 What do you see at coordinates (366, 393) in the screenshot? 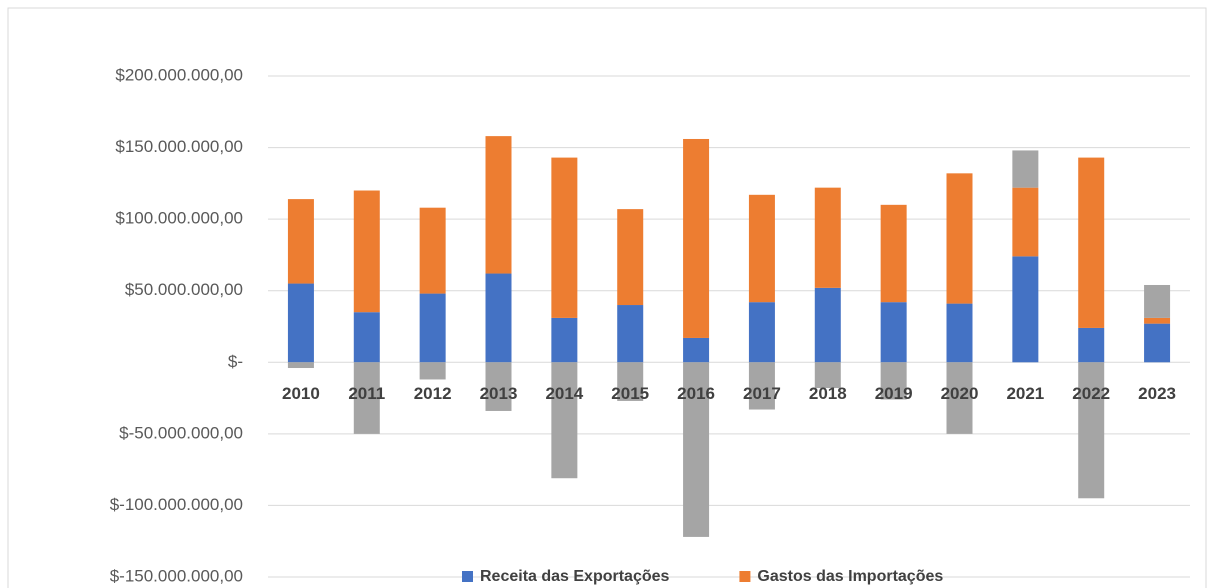
I see `x-tick-label: 2011` at bounding box center [366, 393].